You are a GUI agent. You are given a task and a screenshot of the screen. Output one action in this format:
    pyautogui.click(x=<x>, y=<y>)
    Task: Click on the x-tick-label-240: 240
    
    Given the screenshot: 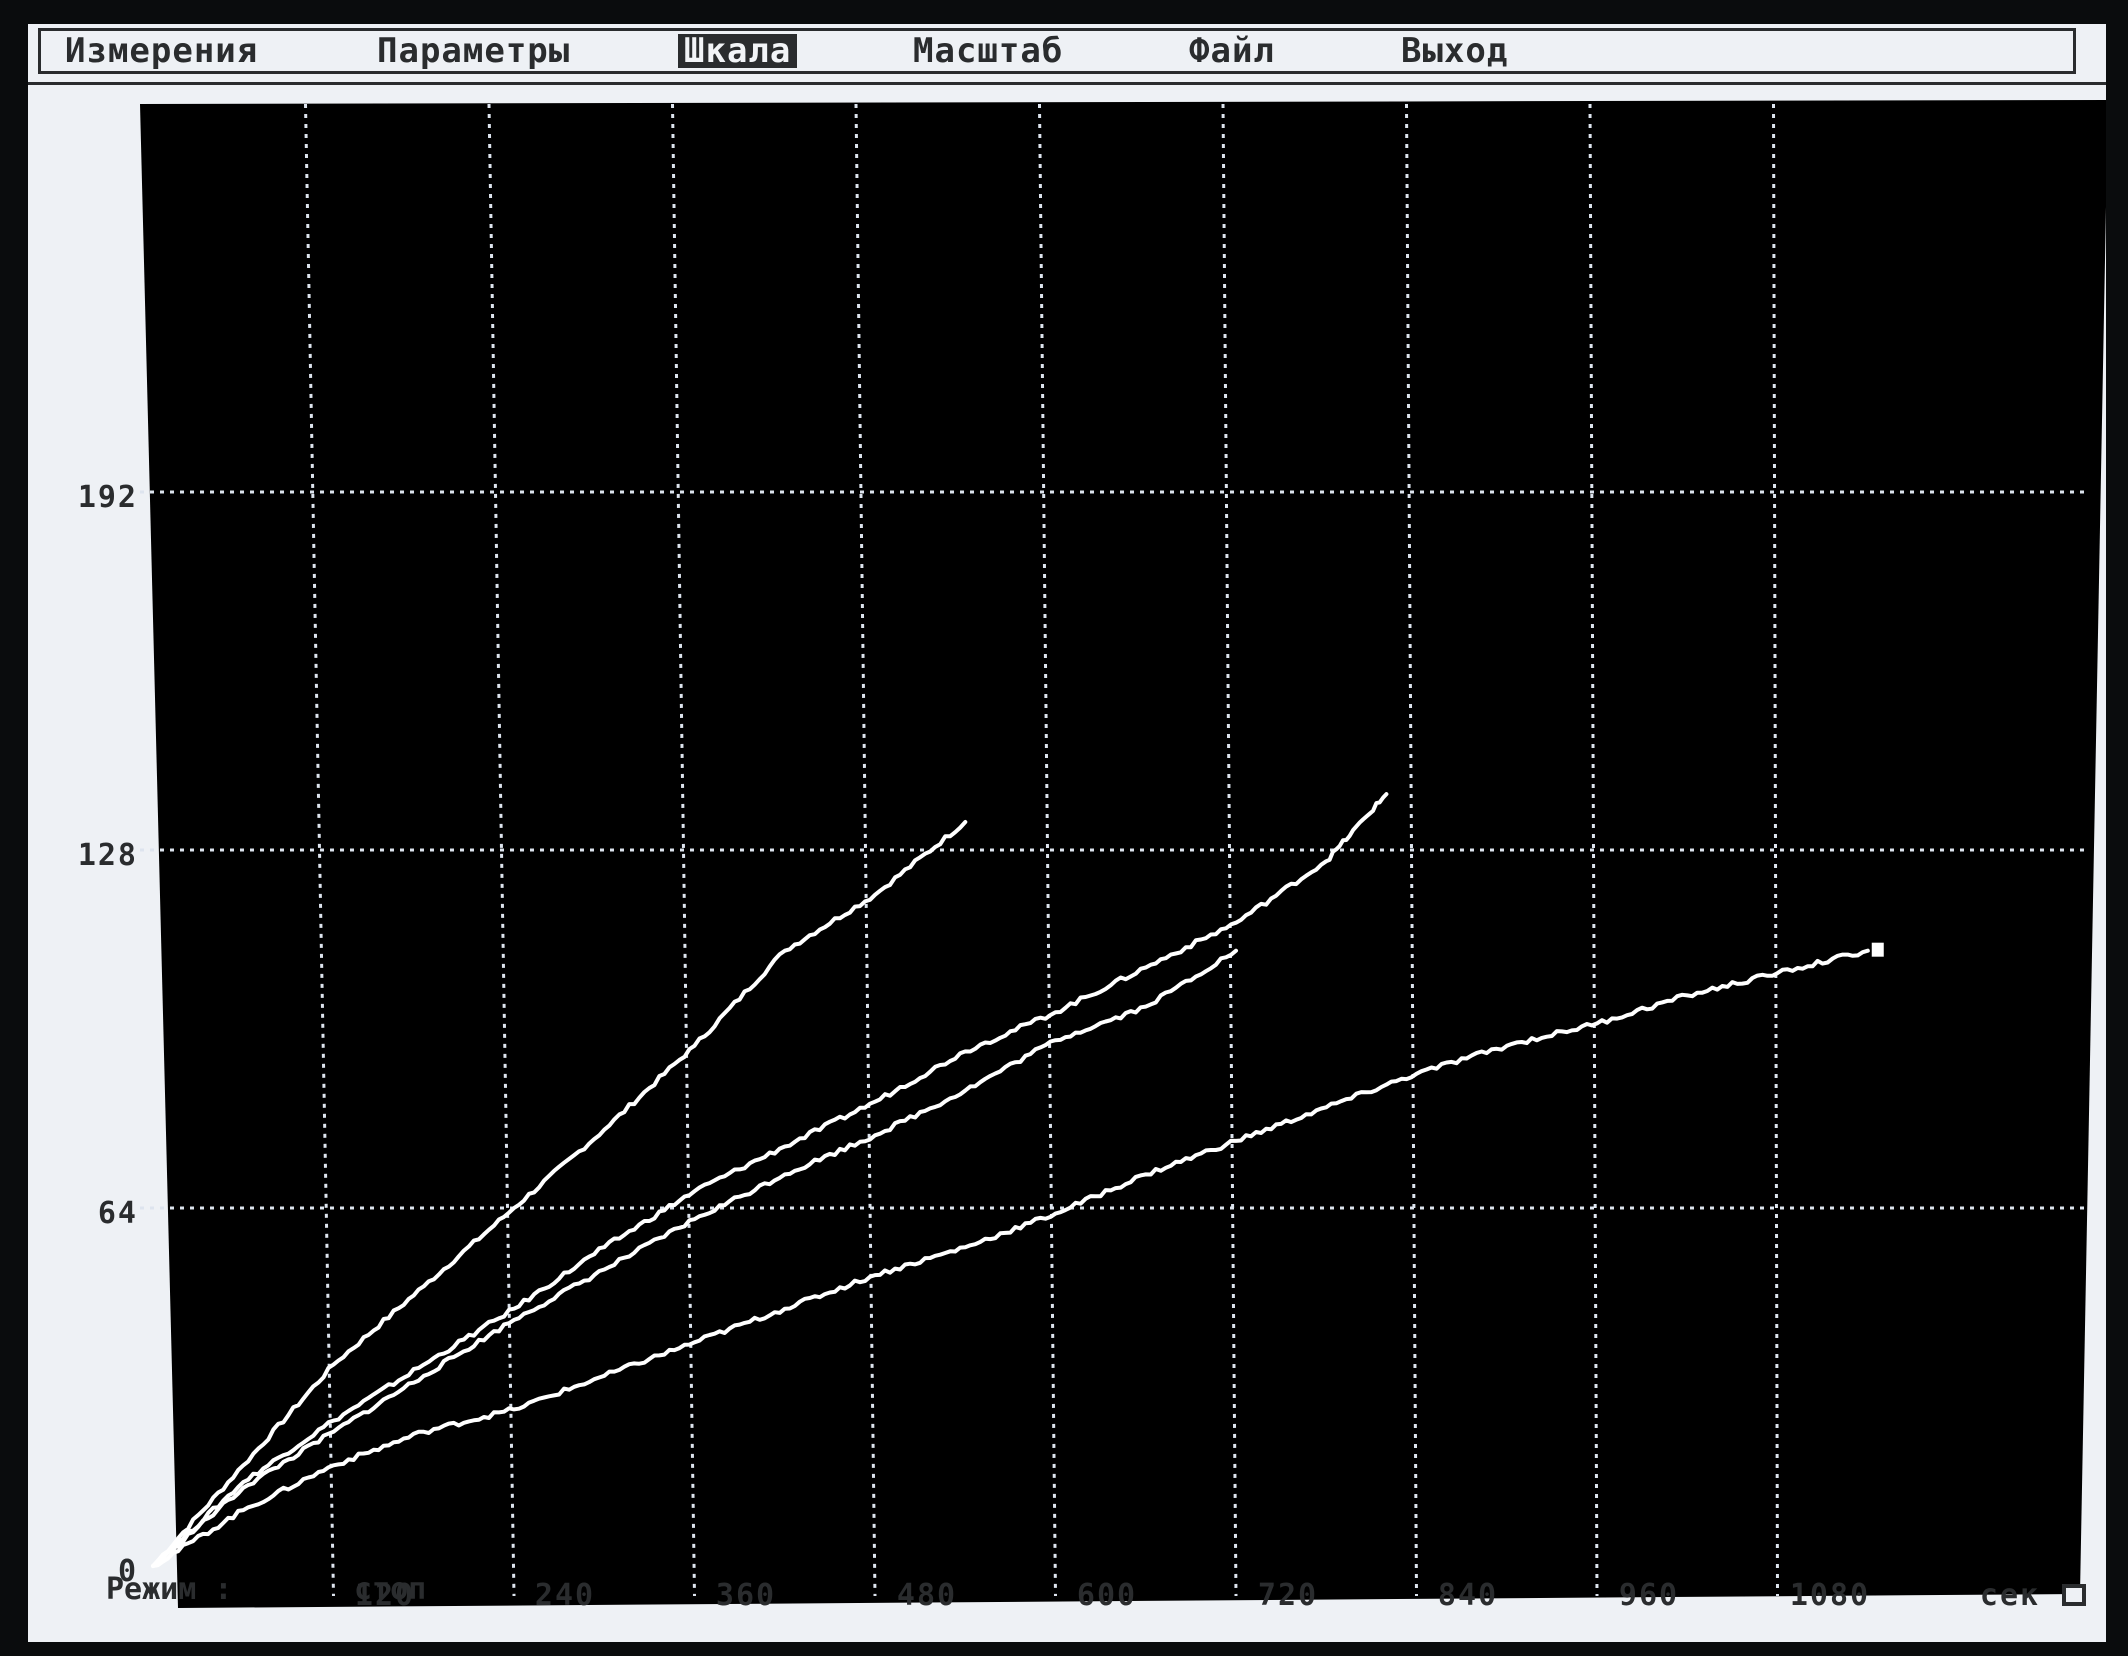 What is the action you would take?
    pyautogui.click(x=565, y=1595)
    